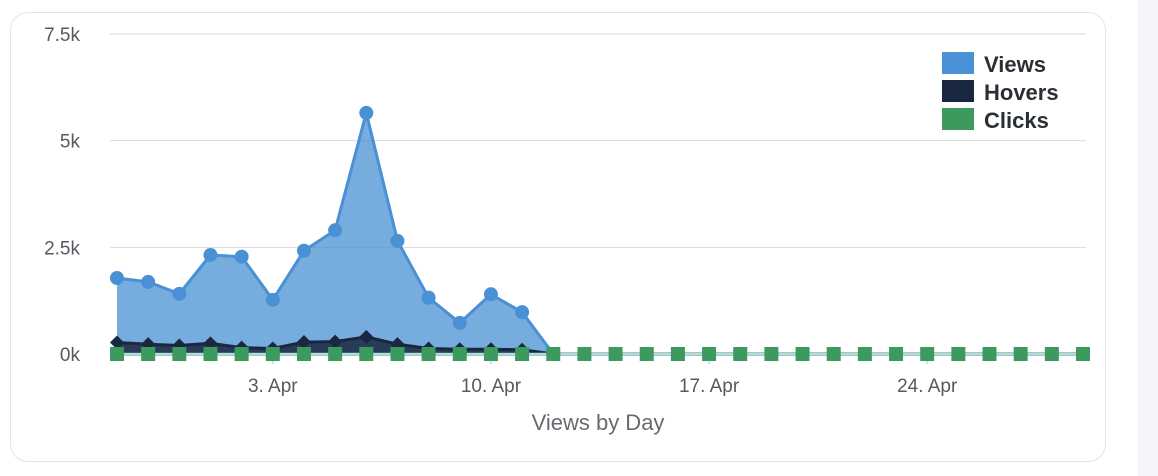 The image size is (1158, 476). What do you see at coordinates (1016, 120) in the screenshot?
I see `legend-item-clicks: Clicks` at bounding box center [1016, 120].